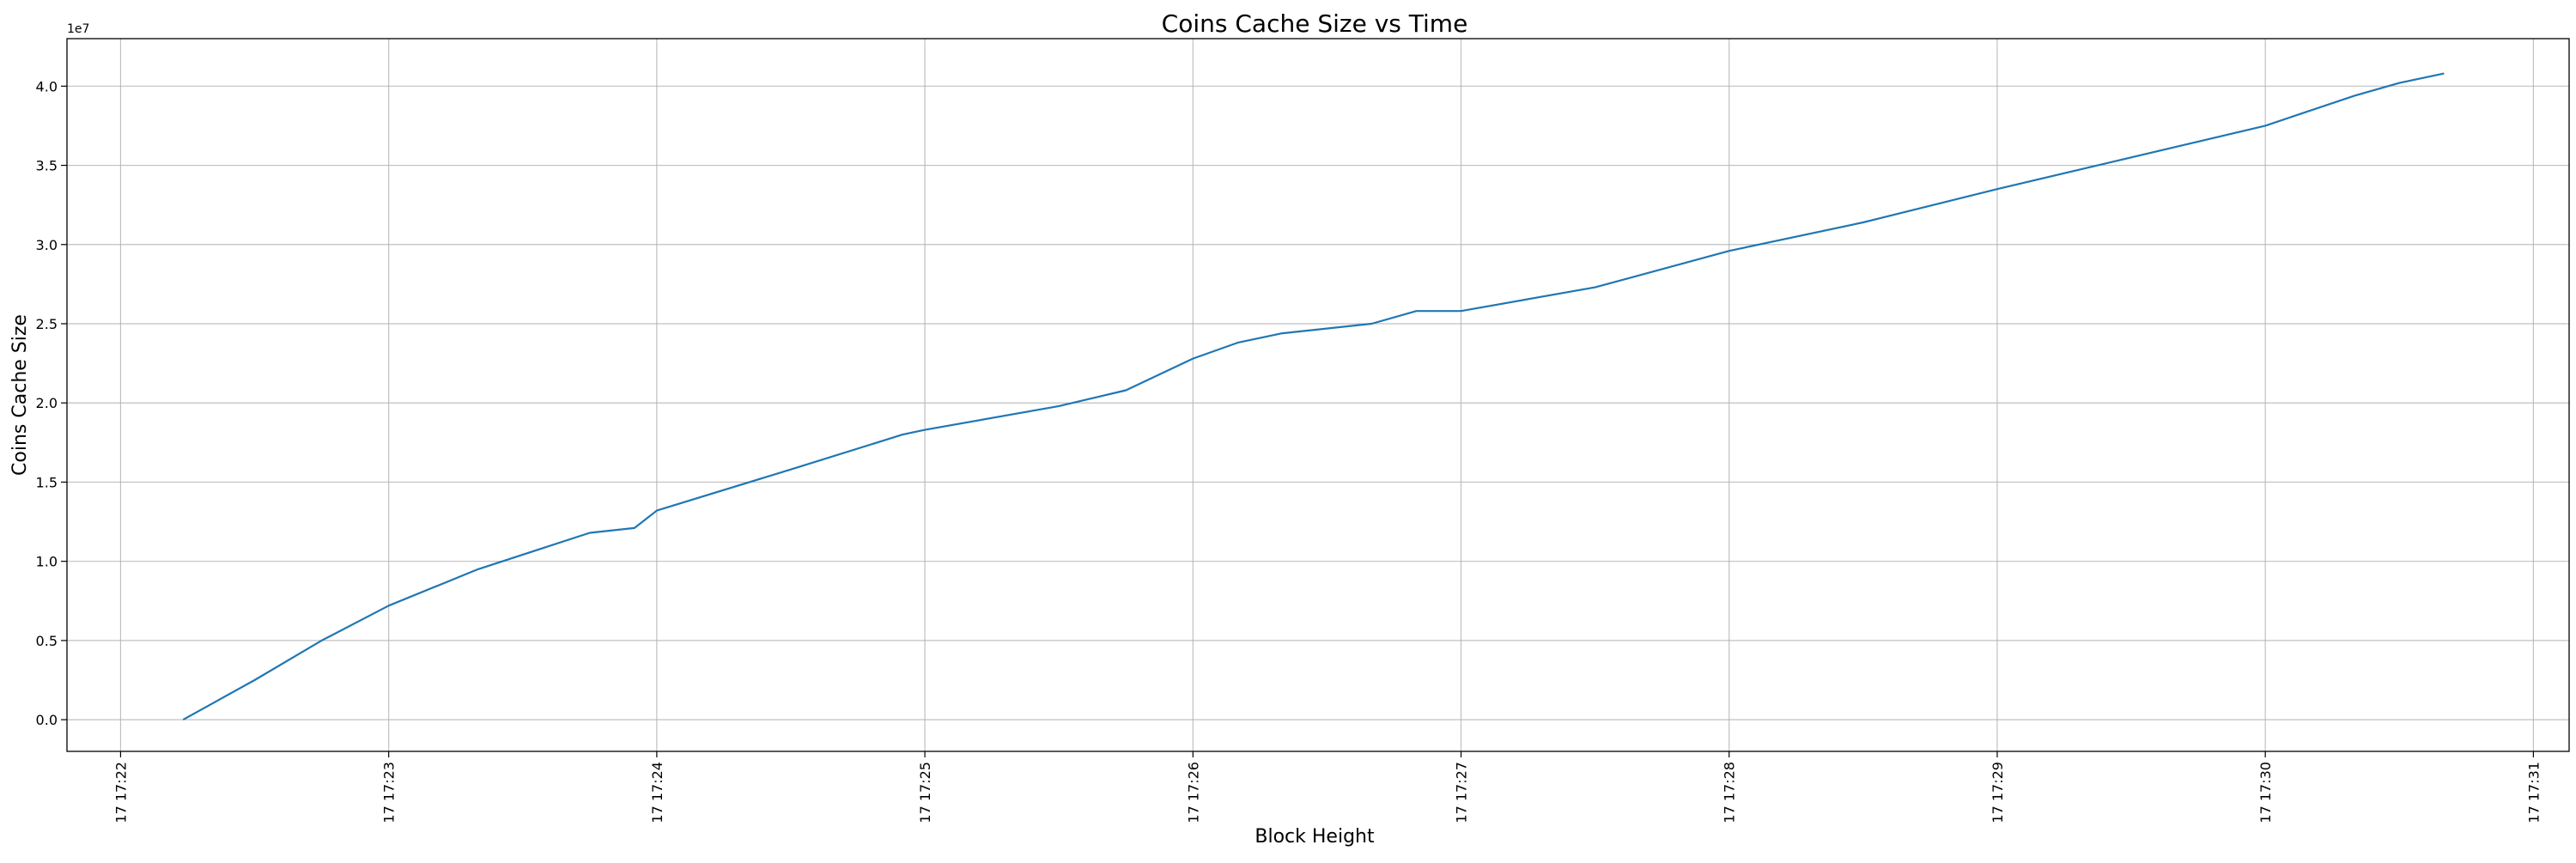 The image size is (2576, 863). Describe the element at coordinates (1730, 793) in the screenshot. I see `x-tick-label: 17 17:28` at that location.